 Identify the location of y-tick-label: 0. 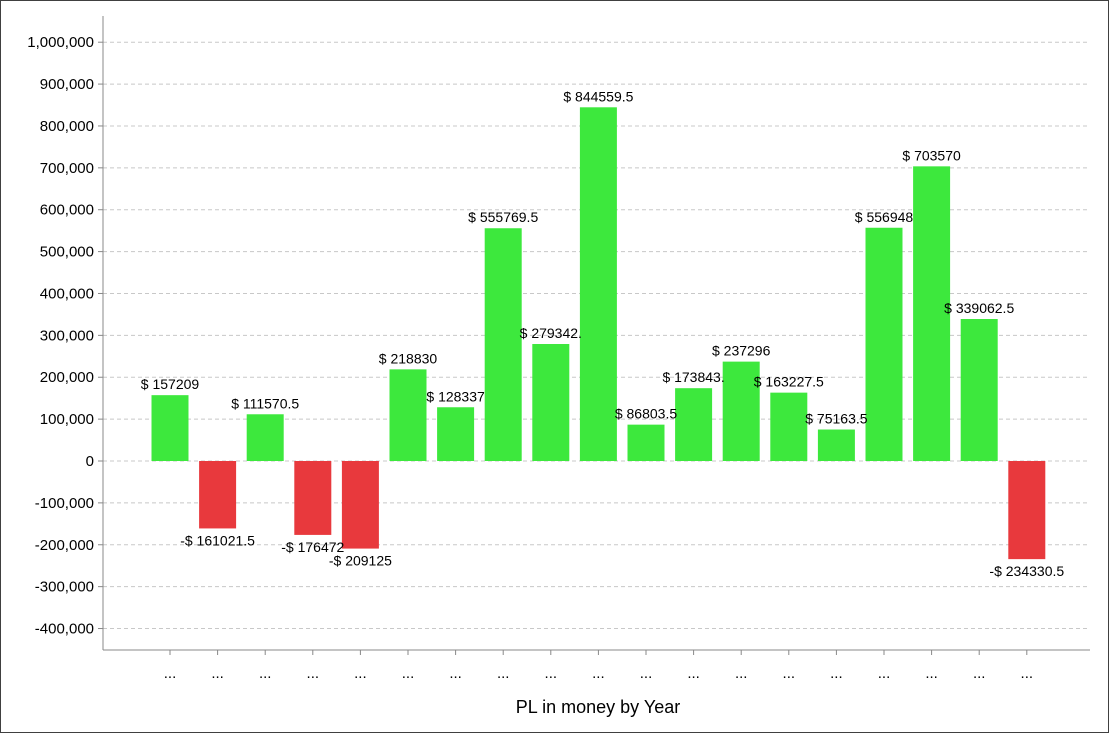
(90, 461).